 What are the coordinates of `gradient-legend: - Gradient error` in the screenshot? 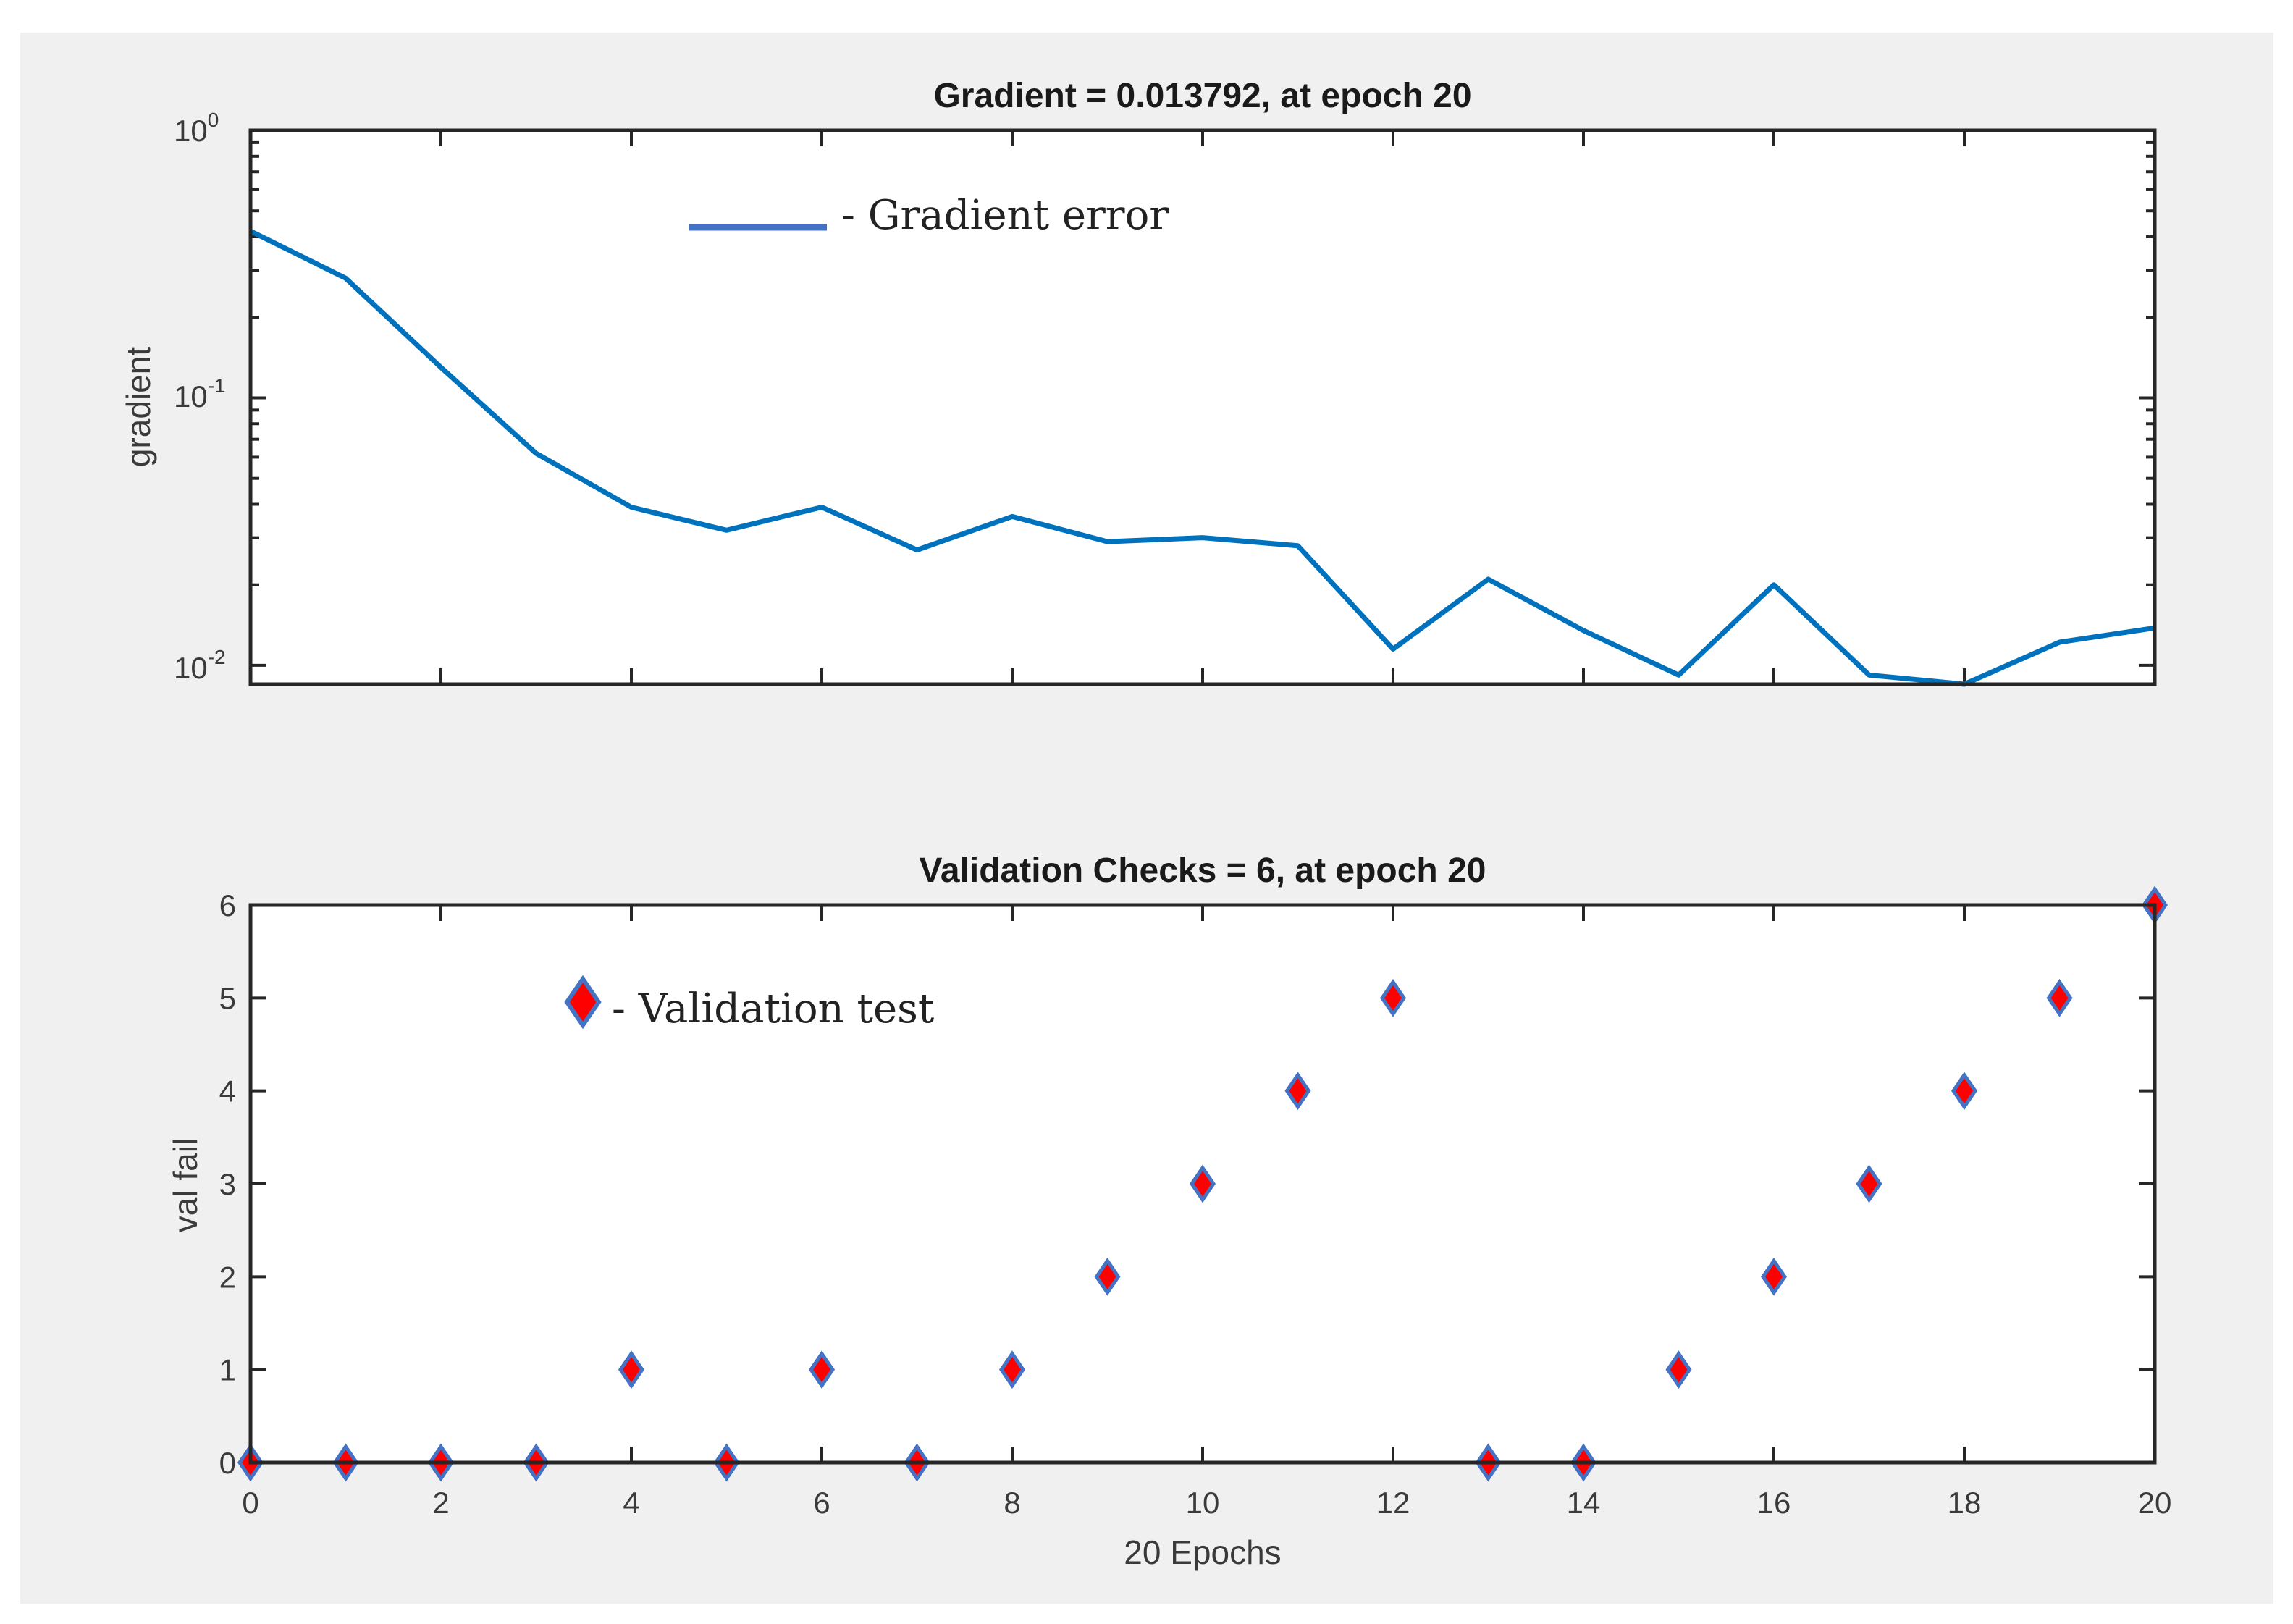 It's located at (929, 215).